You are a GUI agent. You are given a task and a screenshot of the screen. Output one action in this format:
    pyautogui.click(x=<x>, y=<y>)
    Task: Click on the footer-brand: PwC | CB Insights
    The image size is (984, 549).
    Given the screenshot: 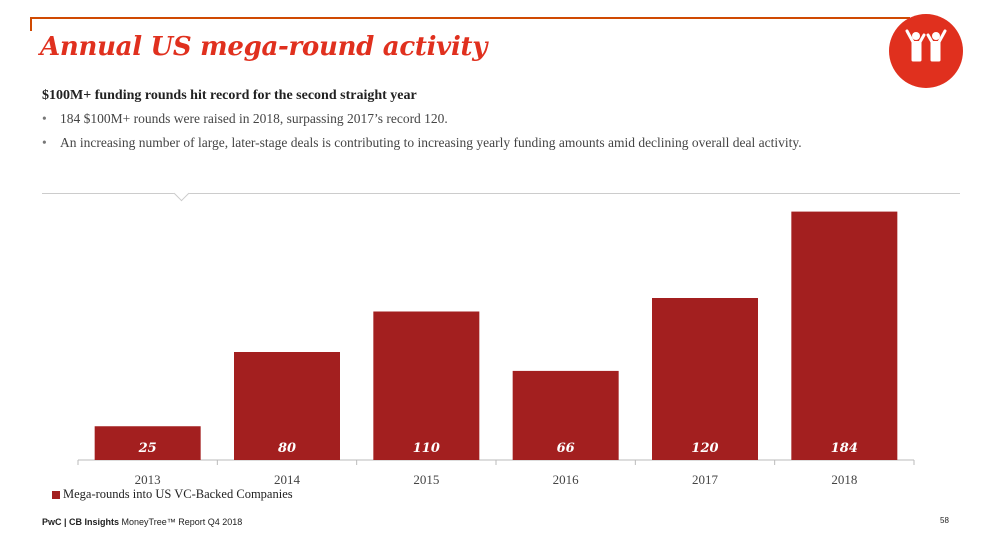 What is the action you would take?
    pyautogui.click(x=81, y=522)
    